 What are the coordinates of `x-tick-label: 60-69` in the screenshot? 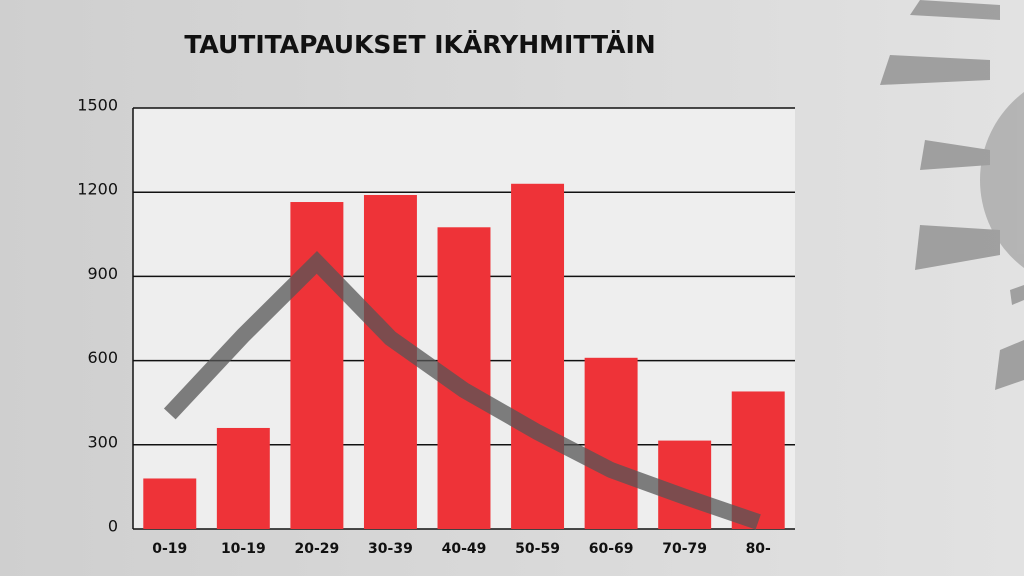 It's located at (611, 549).